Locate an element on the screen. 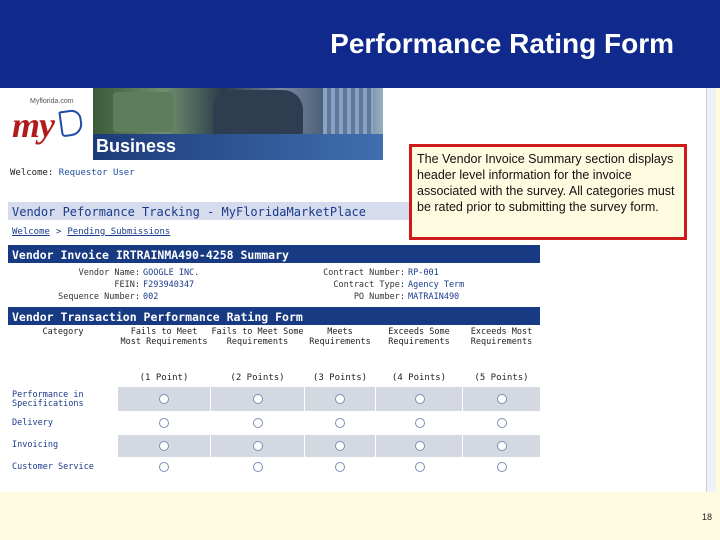 This screenshot has width=720, height=540. welcome-label: Welcome: is located at coordinates (32, 173).